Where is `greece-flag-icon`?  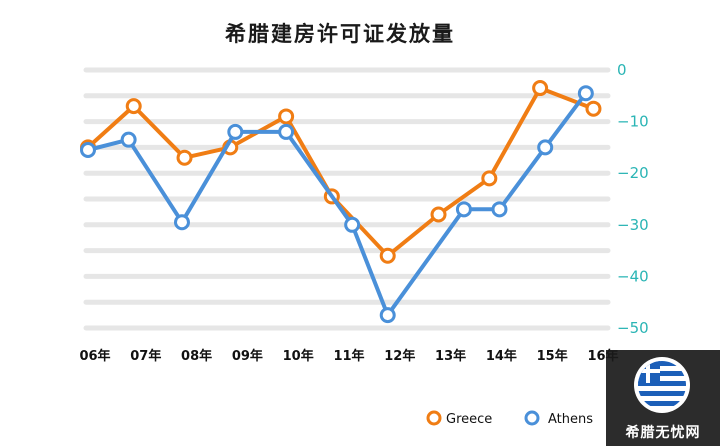 greece-flag-icon is located at coordinates (662, 385).